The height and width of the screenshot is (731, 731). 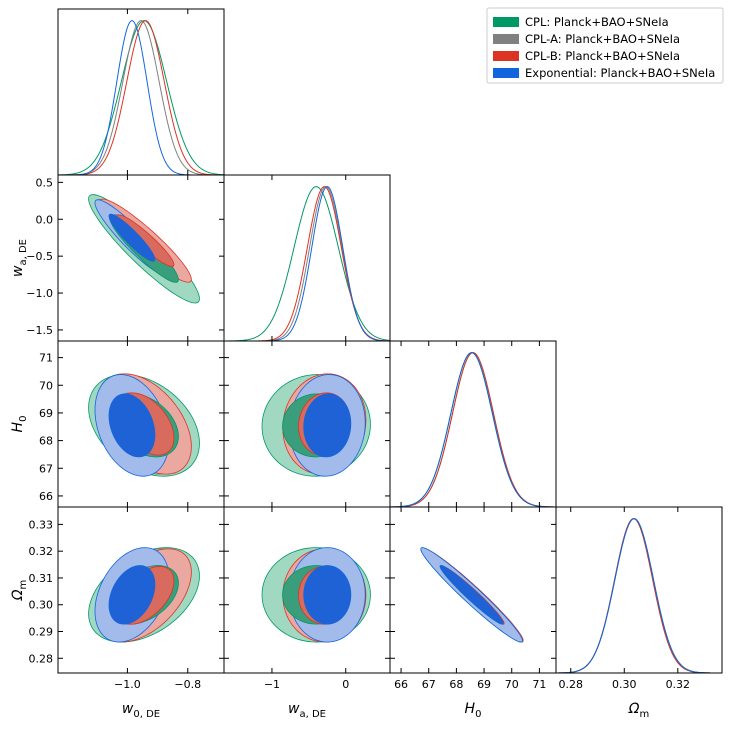 What do you see at coordinates (307, 710) in the screenshot?
I see `x-axis-label-wa: wa, DE` at bounding box center [307, 710].